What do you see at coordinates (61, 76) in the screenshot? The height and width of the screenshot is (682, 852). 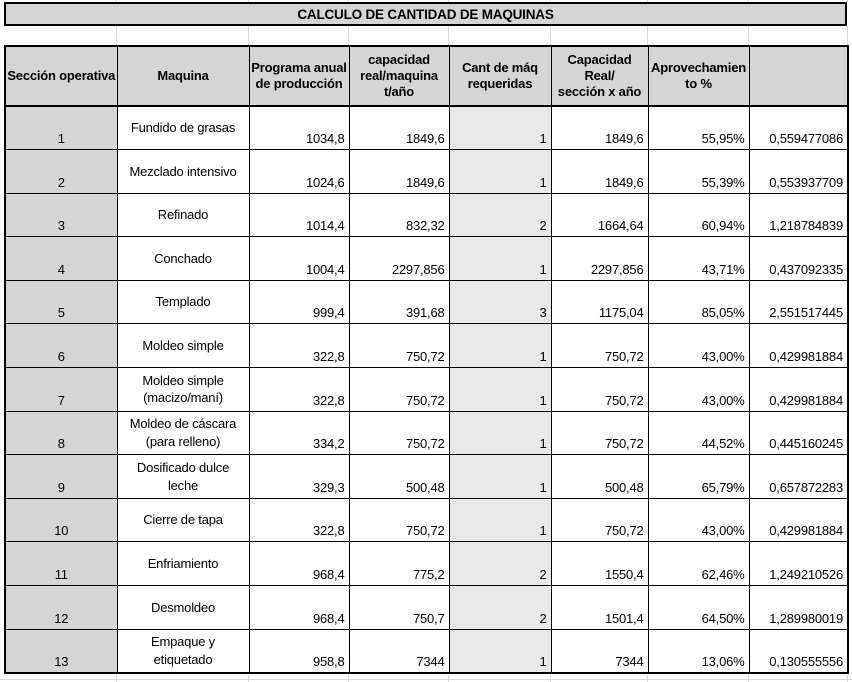 I see `header-seccion-operativa: Sección operativa` at bounding box center [61, 76].